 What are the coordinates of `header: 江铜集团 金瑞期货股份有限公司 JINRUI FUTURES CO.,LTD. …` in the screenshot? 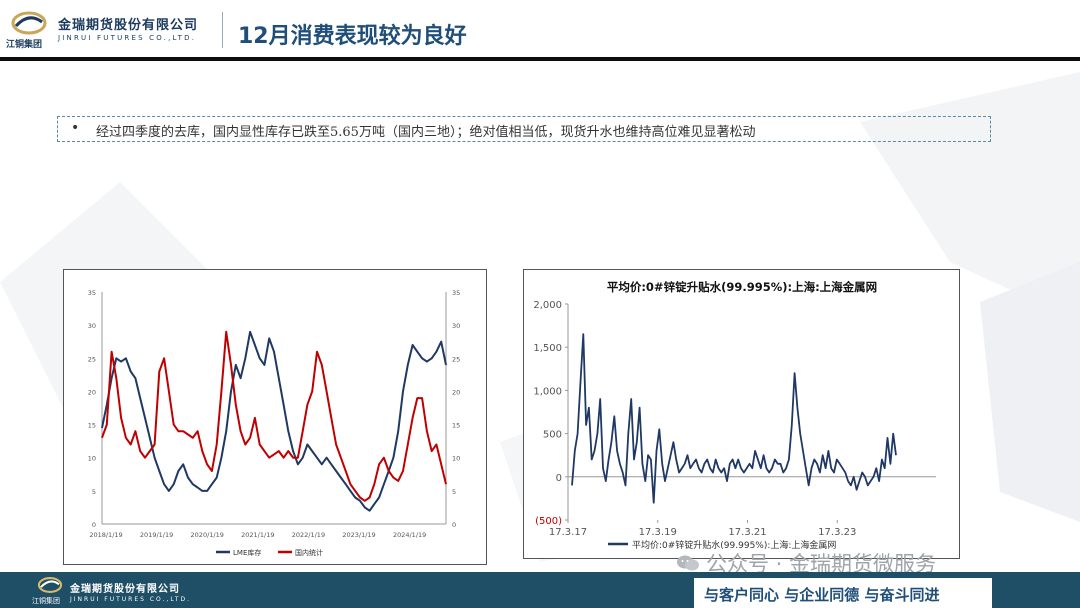 It's located at (540, 31).